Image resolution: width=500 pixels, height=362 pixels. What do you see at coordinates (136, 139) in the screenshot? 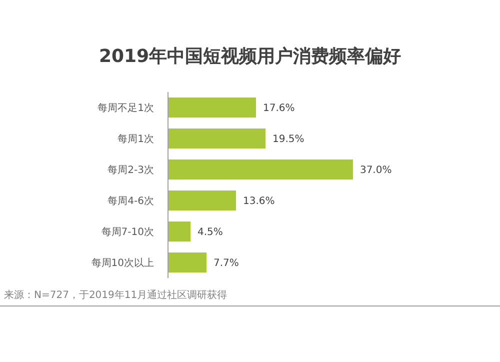
I see `y-tick-label: 每周1次` at bounding box center [136, 139].